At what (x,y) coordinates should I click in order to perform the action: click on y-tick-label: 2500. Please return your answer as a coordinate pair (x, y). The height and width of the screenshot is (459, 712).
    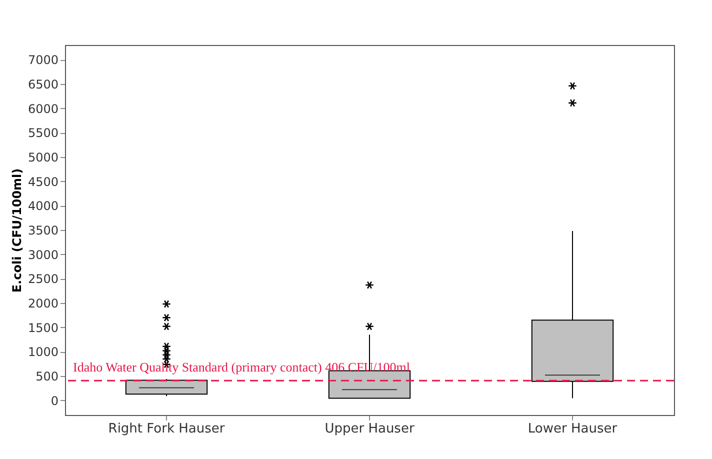
    Looking at the image, I should click on (43, 279).